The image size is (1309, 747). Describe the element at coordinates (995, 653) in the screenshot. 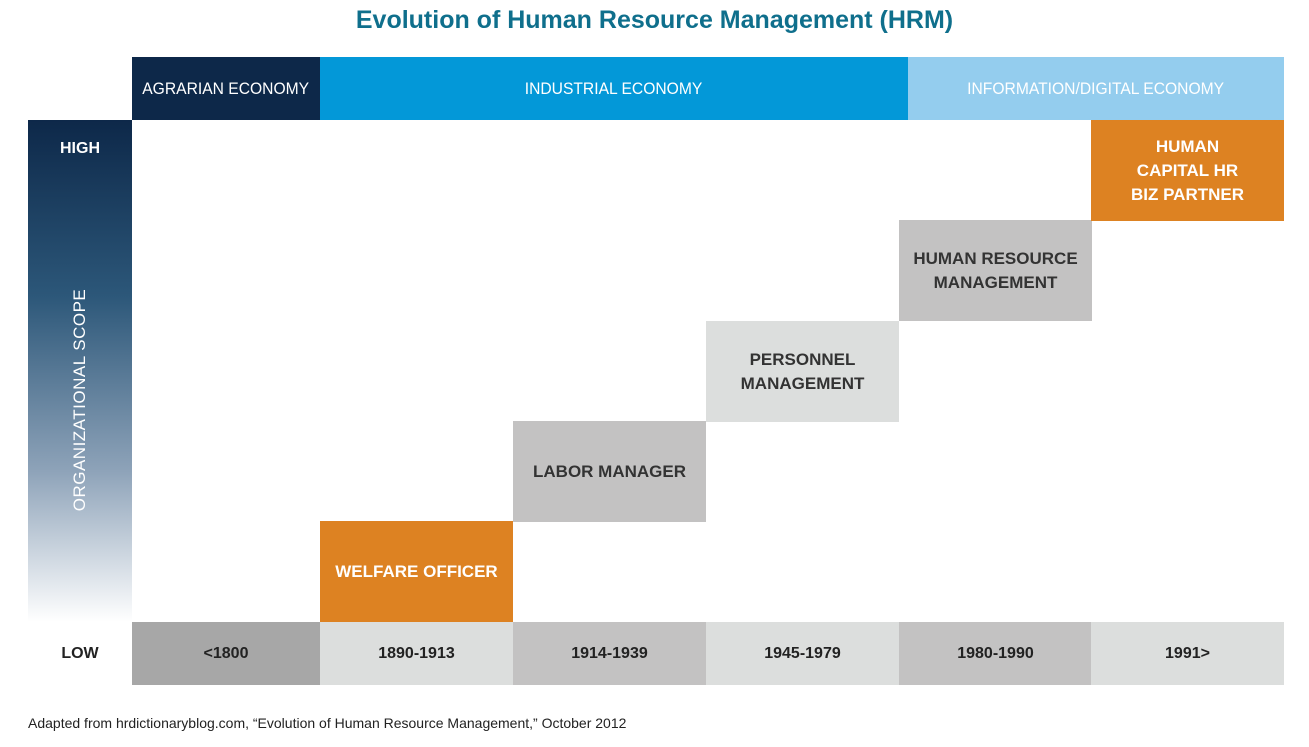

I see `period-cell: 1980-1990` at that location.